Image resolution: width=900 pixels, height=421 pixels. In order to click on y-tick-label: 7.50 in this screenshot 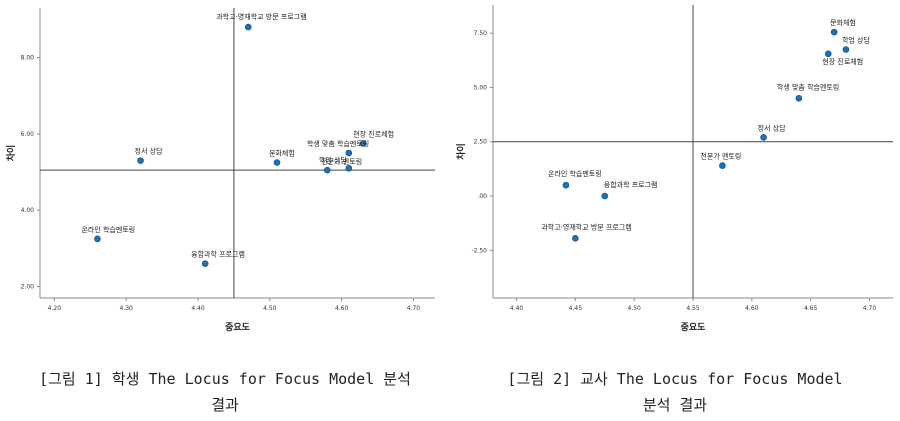, I will do `click(481, 33)`.